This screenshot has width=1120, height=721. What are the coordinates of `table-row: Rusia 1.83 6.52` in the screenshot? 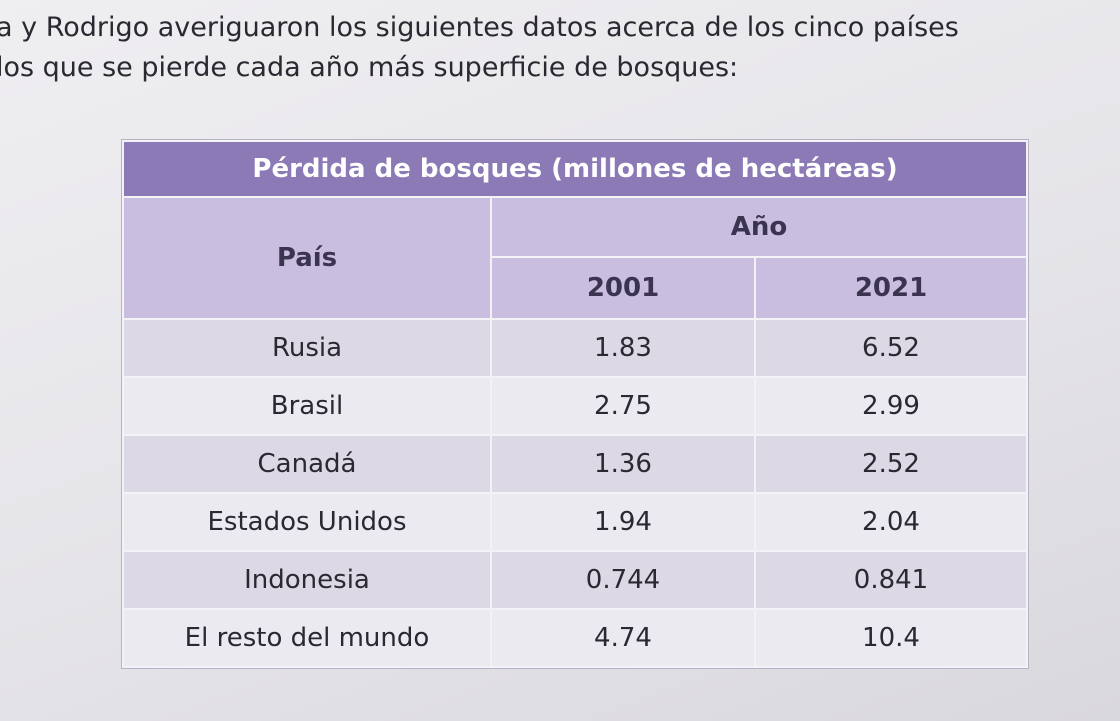 It's located at (575, 348).